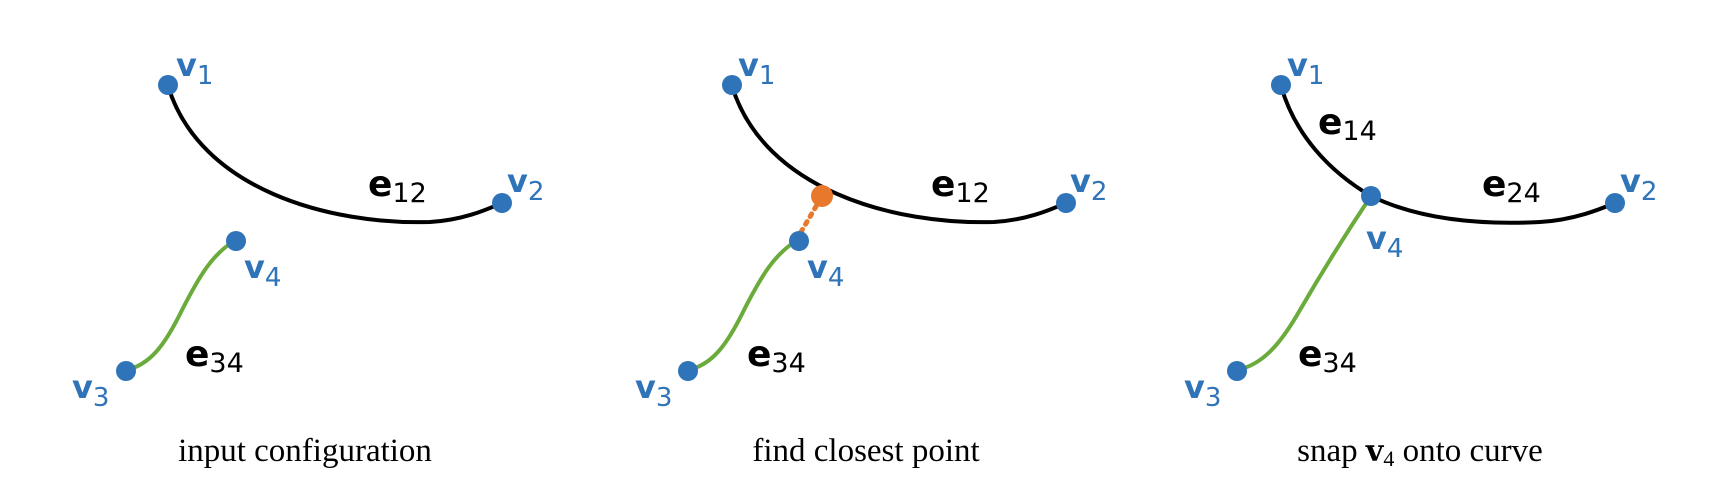 Image resolution: width=1709 pixels, height=501 pixels. What do you see at coordinates (1493, 209) in the screenshot?
I see `edge-e24-curve` at bounding box center [1493, 209].